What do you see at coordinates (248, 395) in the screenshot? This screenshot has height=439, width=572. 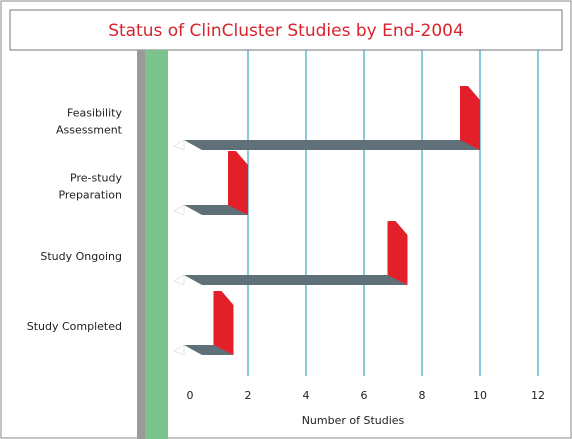 I see `x-tick-label: 2` at bounding box center [248, 395].